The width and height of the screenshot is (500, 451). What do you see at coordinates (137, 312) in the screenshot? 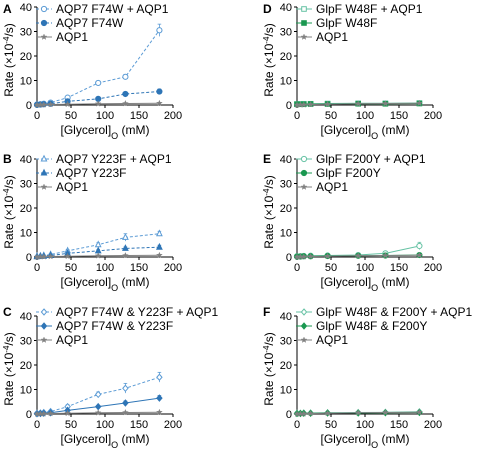
I see `legend-label: AQP7 F74W & Y223F + AQP1` at bounding box center [137, 312].